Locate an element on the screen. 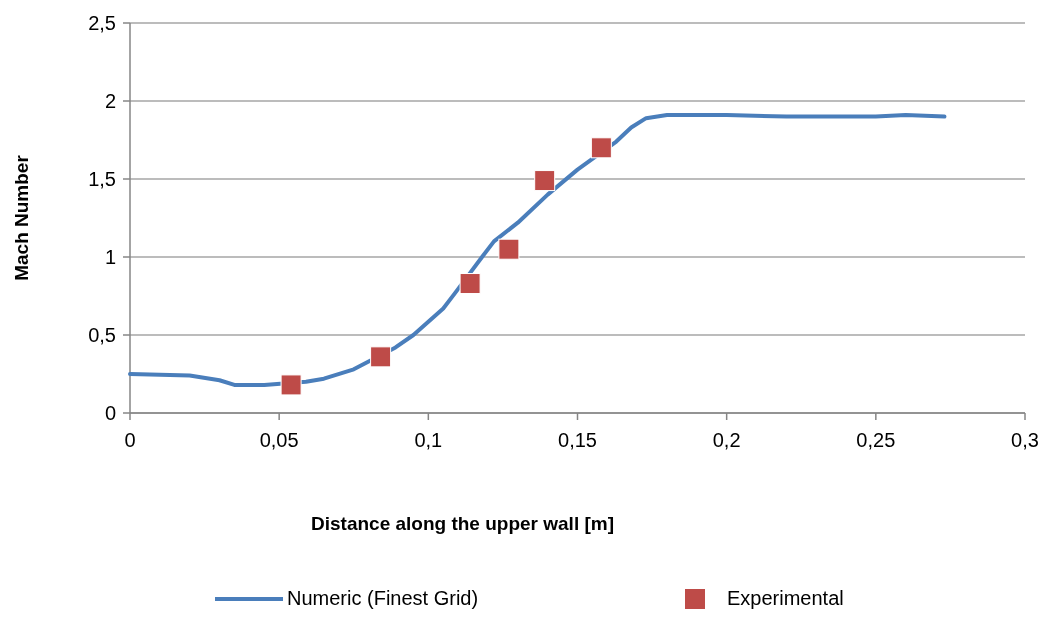 This screenshot has height=621, width=1047. x-tick-label: 0,1 is located at coordinates (428, 440).